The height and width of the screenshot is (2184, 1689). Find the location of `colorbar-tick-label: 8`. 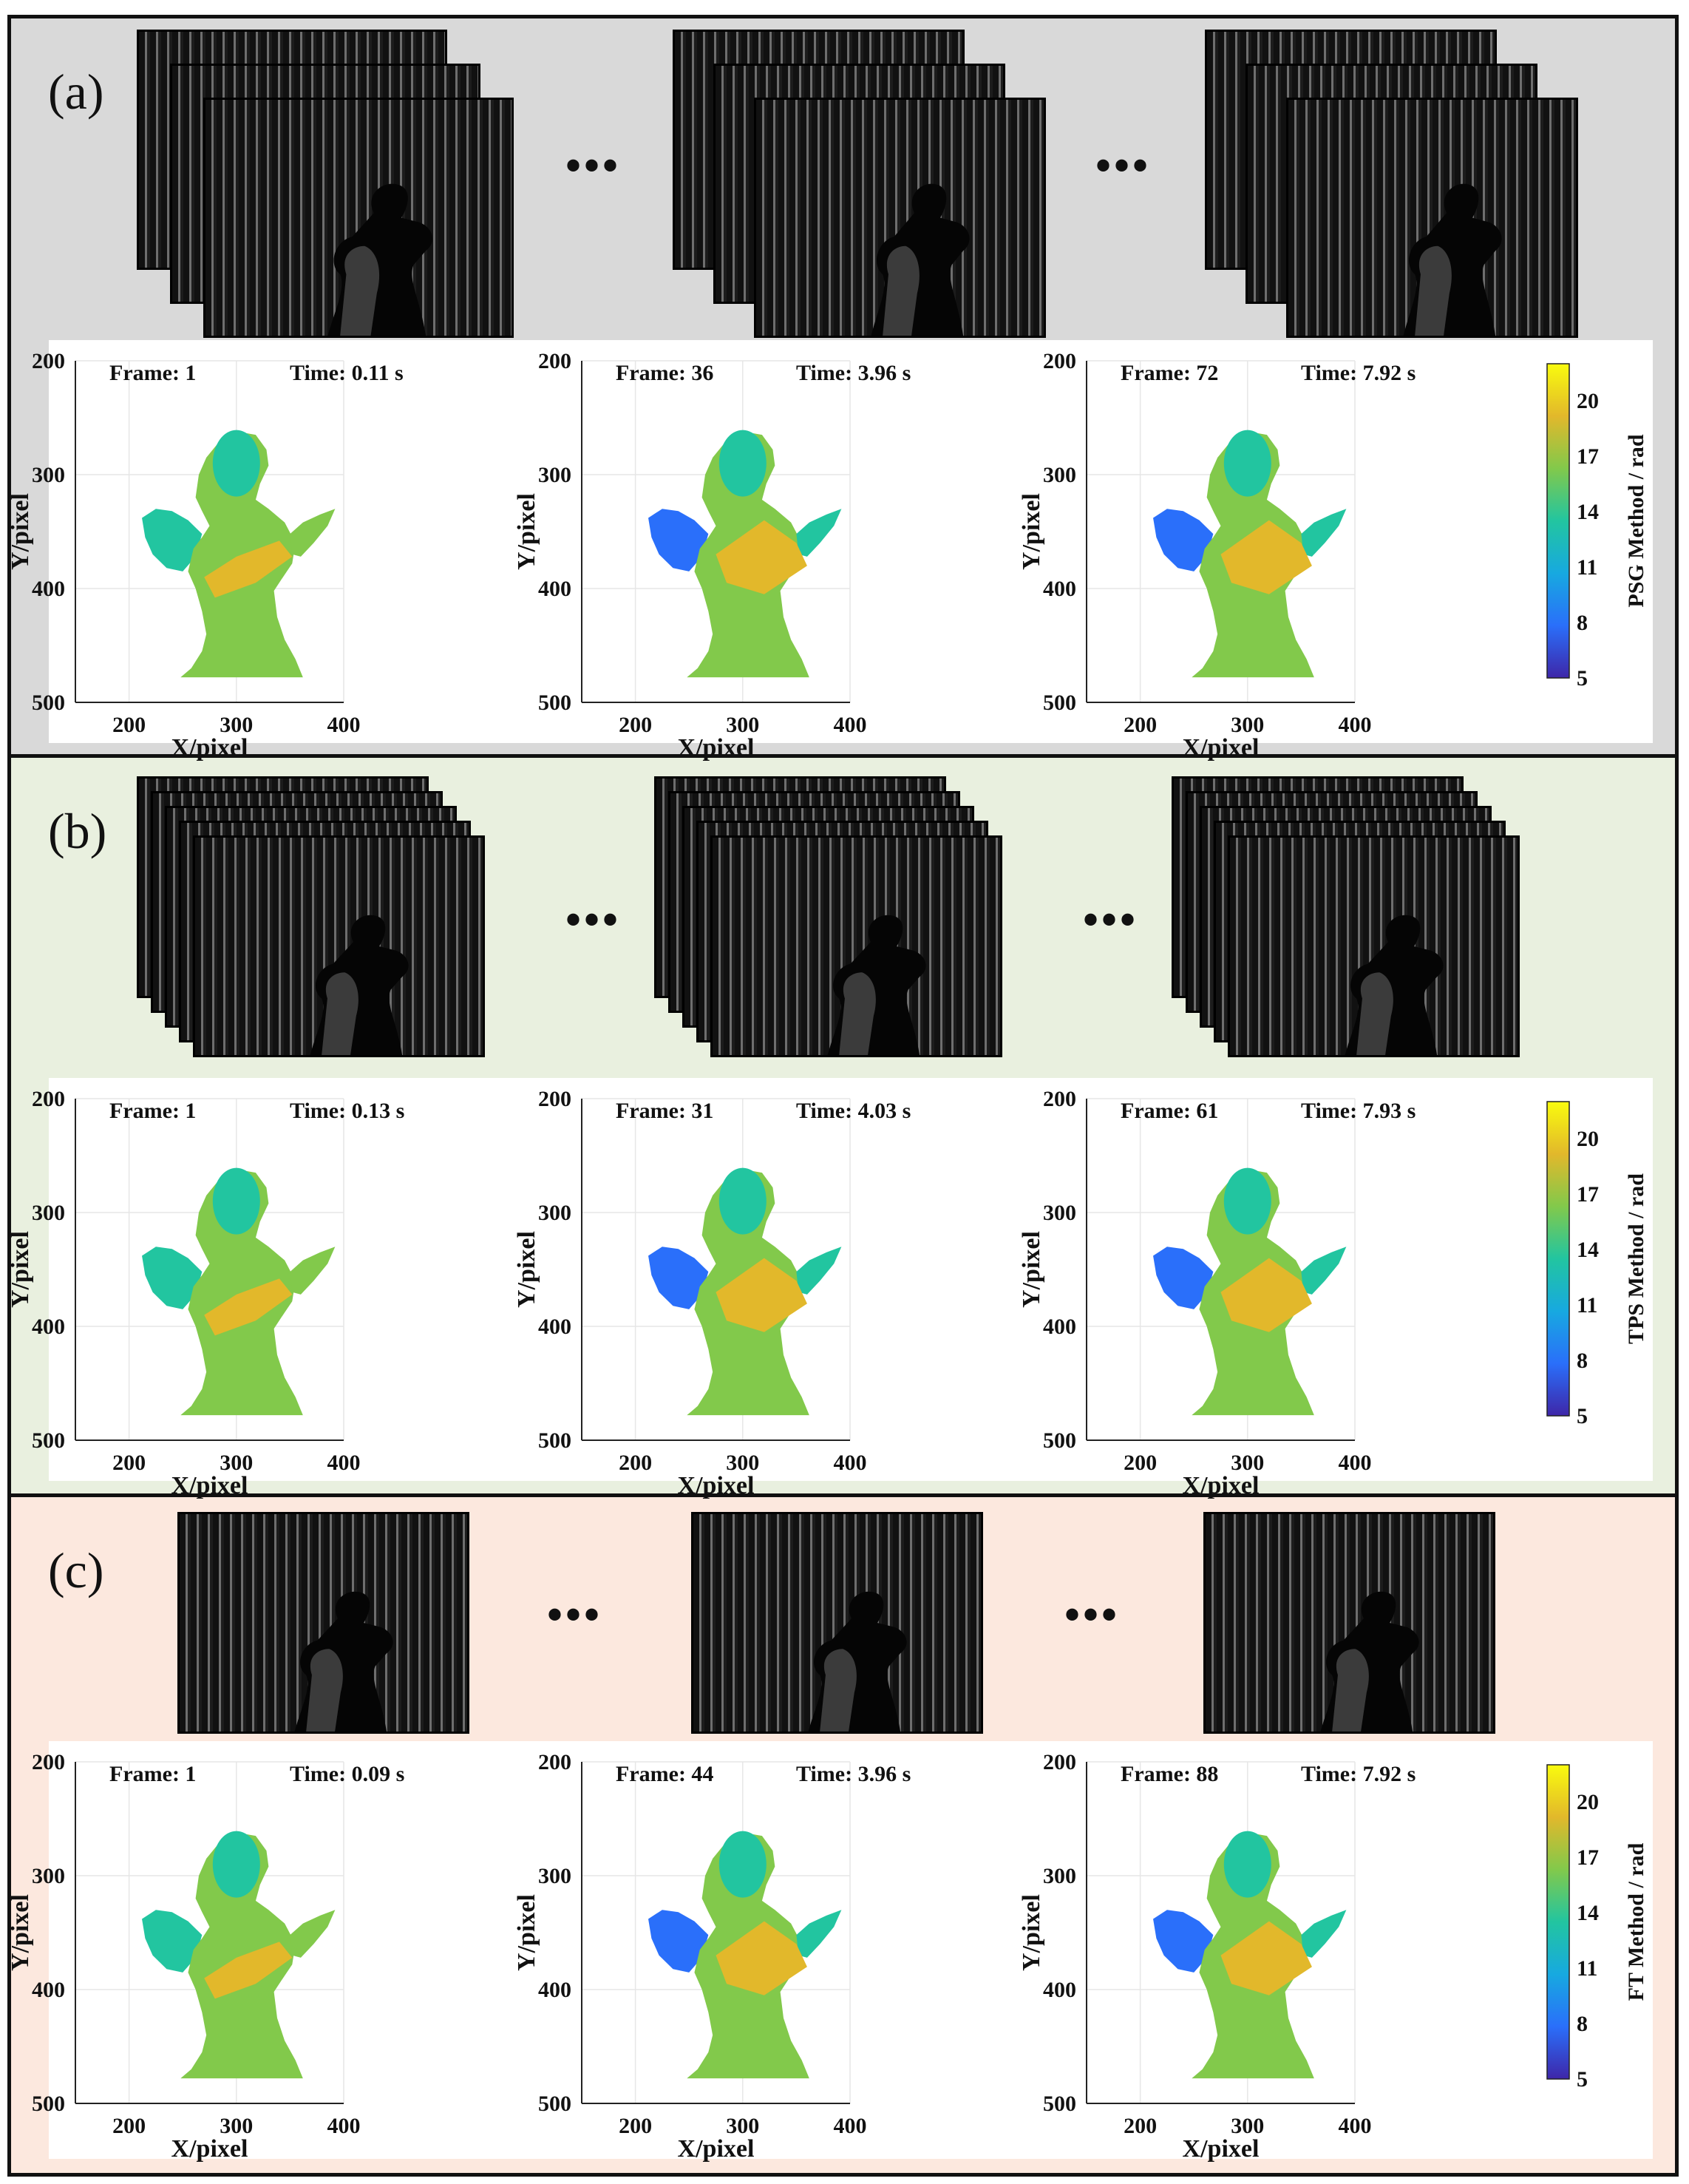

colorbar-tick-label: 8 is located at coordinates (1582, 1361).